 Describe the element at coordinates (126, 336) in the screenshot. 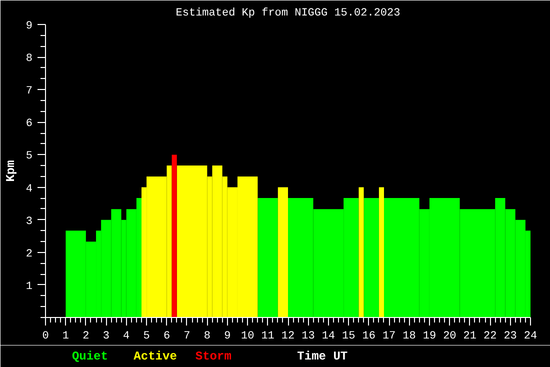

I see `x-tick-label: 4` at that location.